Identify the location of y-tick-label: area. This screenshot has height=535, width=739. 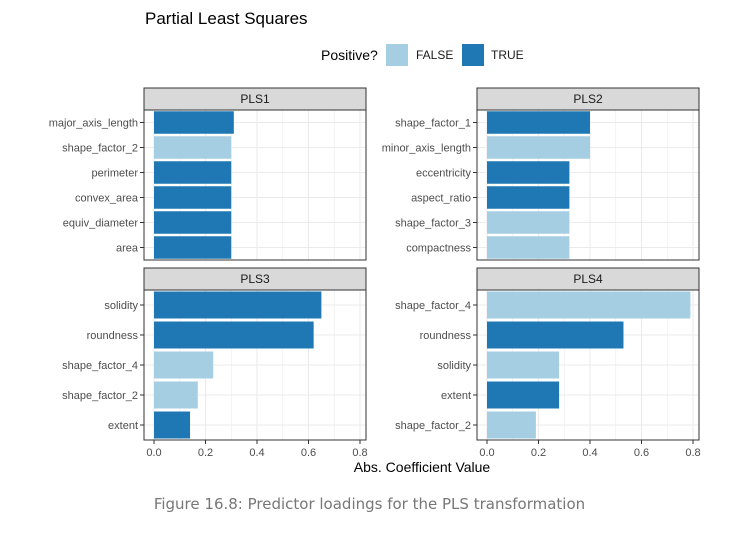
(127, 249).